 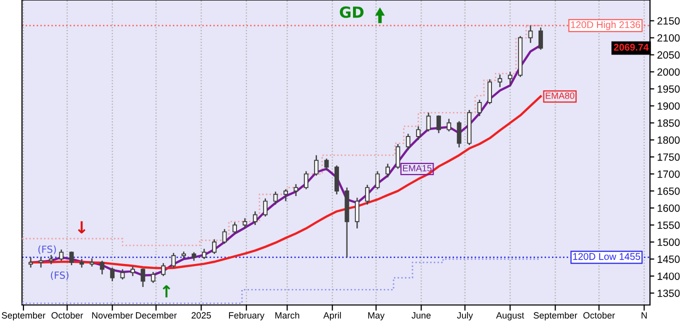 What do you see at coordinates (644, 315) in the screenshot?
I see `x-tick-label: N` at bounding box center [644, 315].